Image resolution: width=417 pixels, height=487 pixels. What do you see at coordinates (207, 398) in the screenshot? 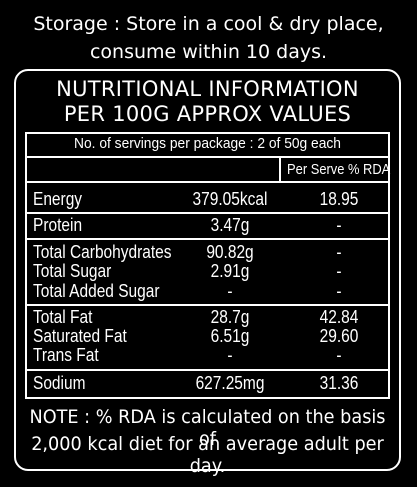
I see `table-bottom-border` at bounding box center [207, 398].